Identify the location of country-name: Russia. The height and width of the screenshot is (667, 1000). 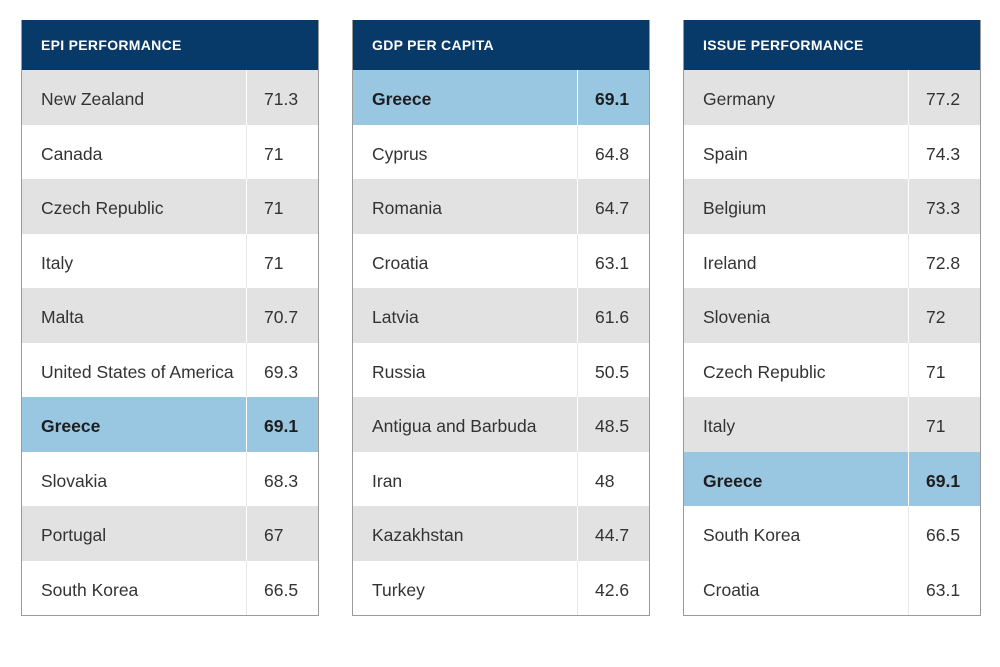
(399, 371).